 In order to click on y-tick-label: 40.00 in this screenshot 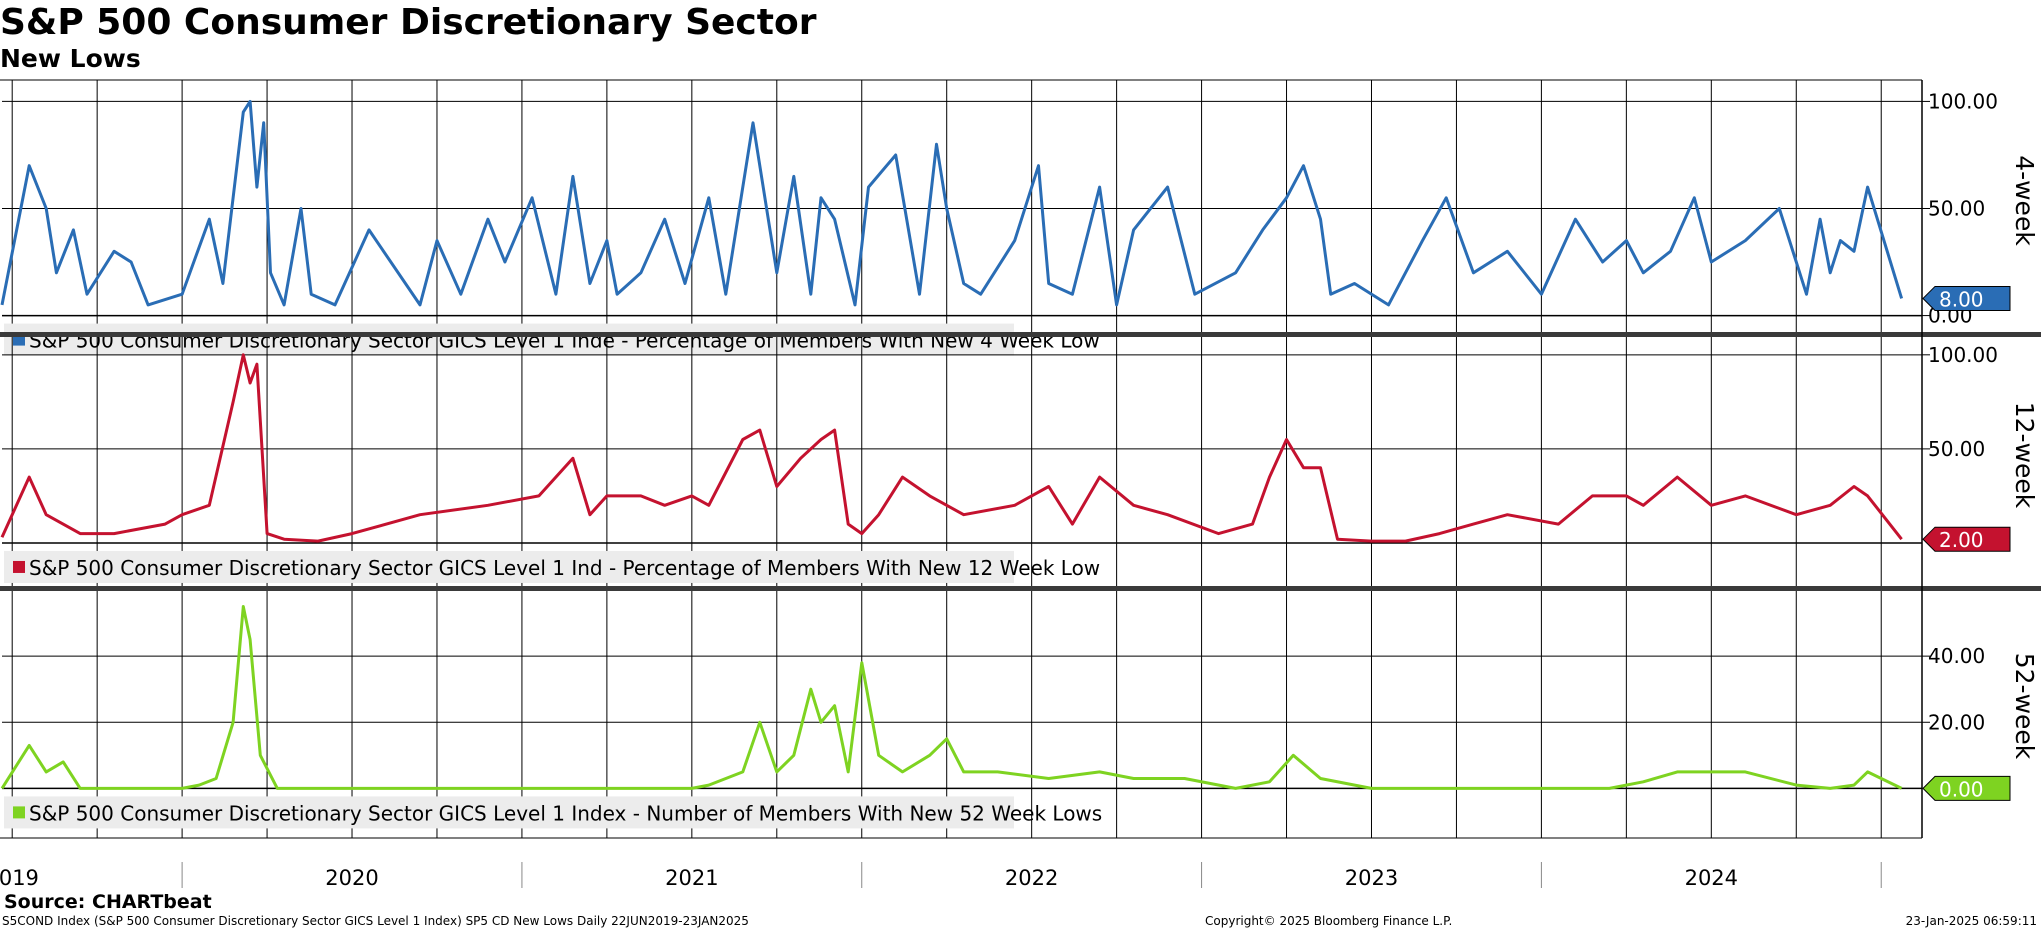, I will do `click(1956, 656)`.